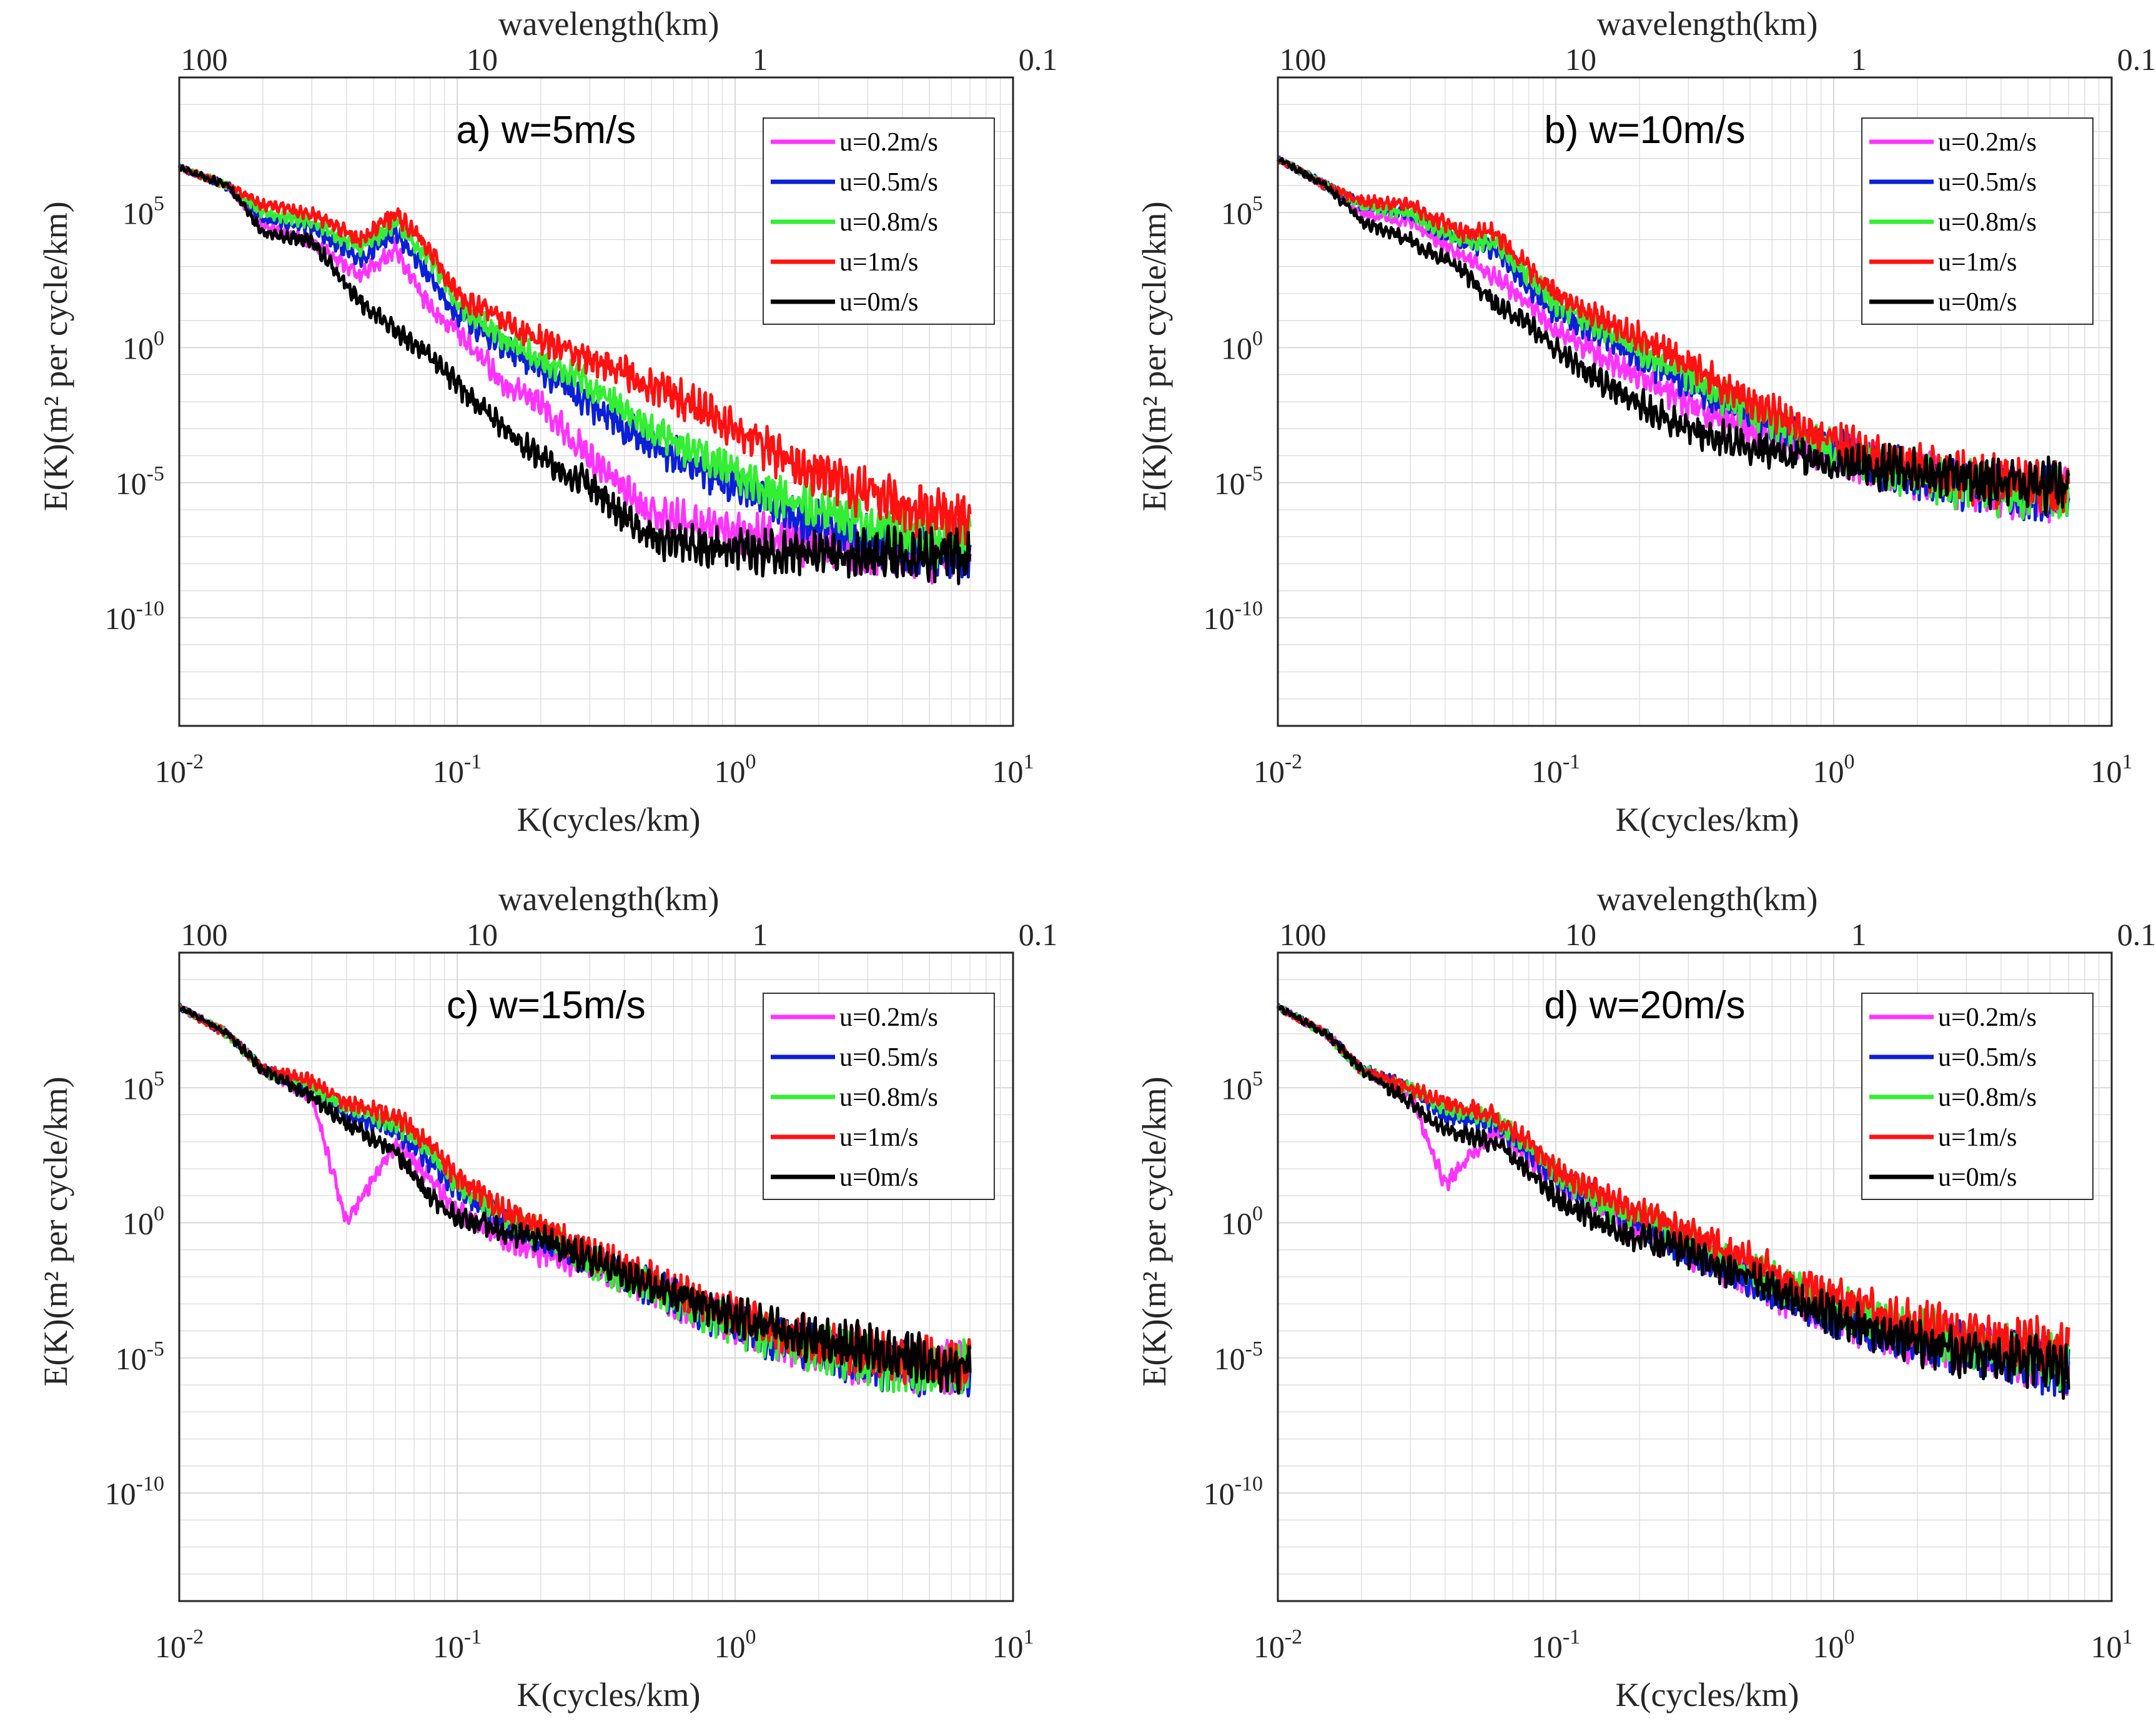  Describe the element at coordinates (1644, 130) in the screenshot. I see `panel-title: b) w=10m/s` at that location.